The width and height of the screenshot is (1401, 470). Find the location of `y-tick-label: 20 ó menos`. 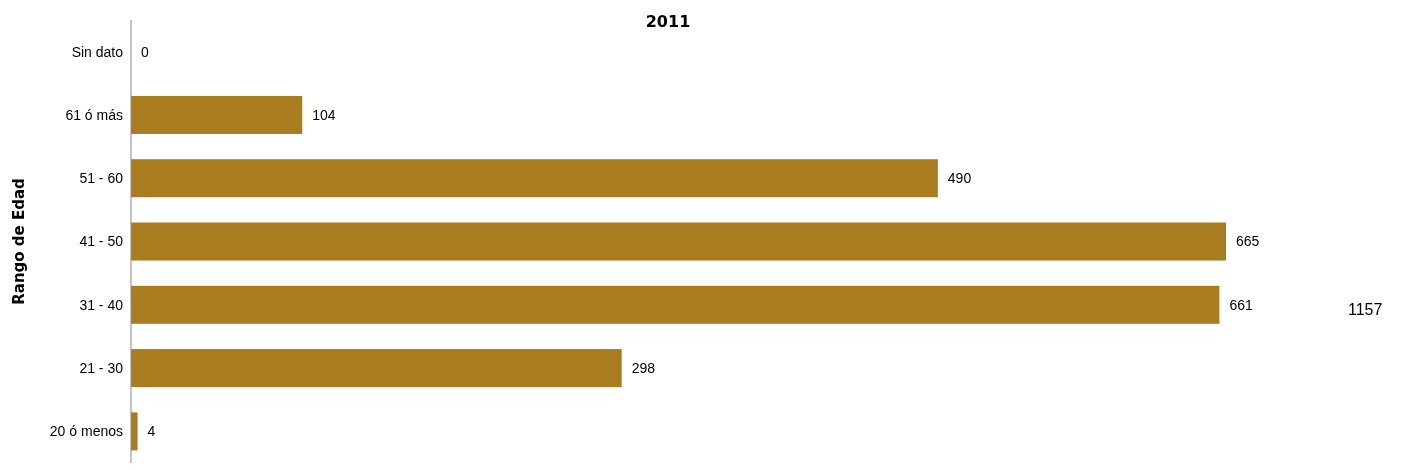

y-tick-label: 20 ó menos is located at coordinates (86, 431).